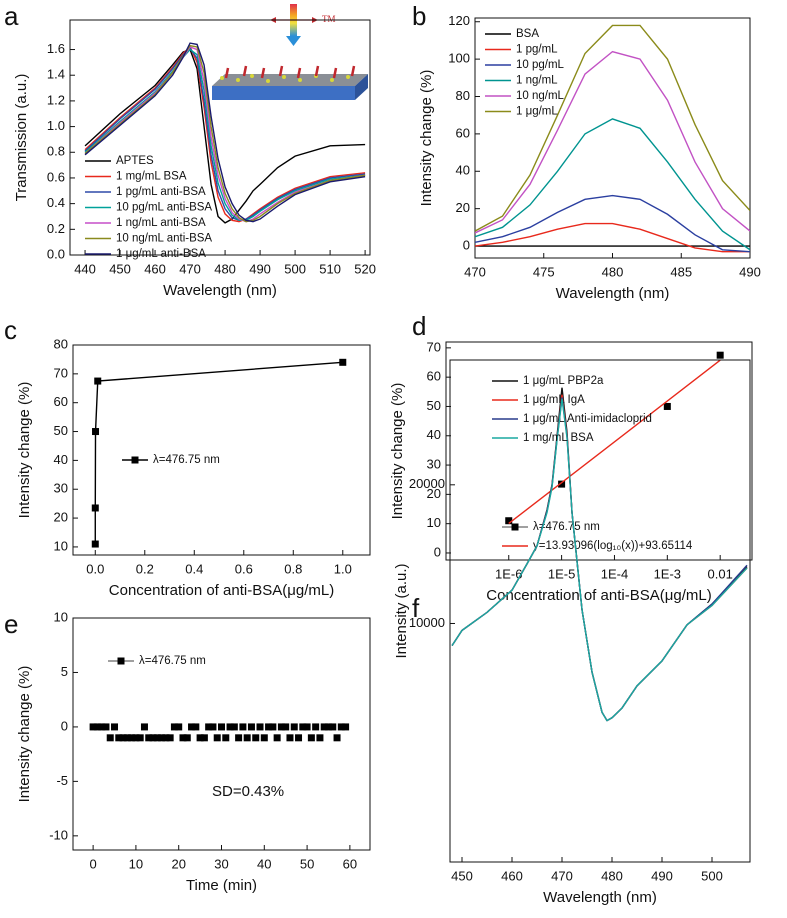 The height and width of the screenshot is (918, 787). Describe the element at coordinates (558, 438) in the screenshot. I see `legend-label: 1 mg/mL BSA` at that location.